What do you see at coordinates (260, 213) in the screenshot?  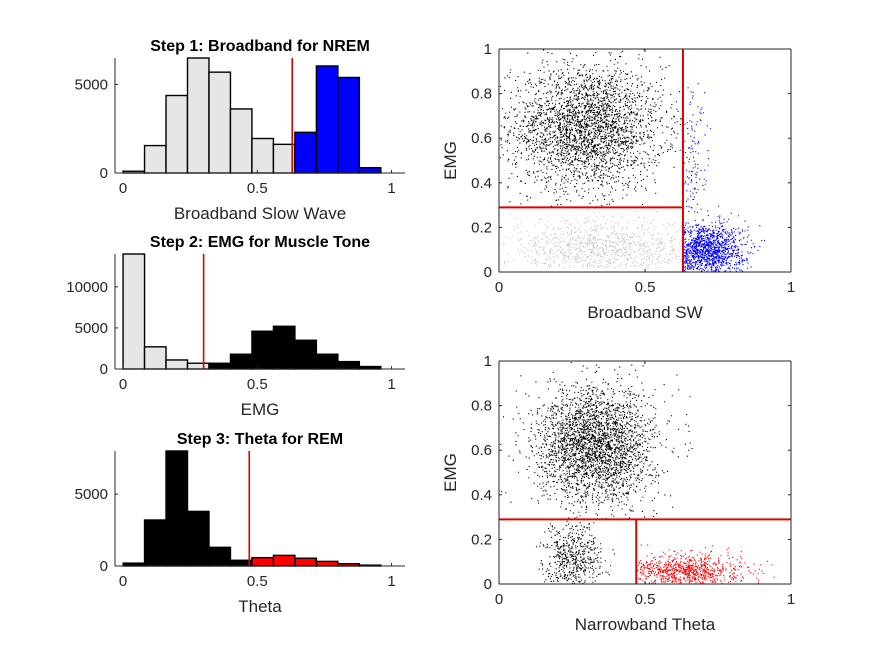 I see `x-axis-label: Broadband Slow Wave` at bounding box center [260, 213].